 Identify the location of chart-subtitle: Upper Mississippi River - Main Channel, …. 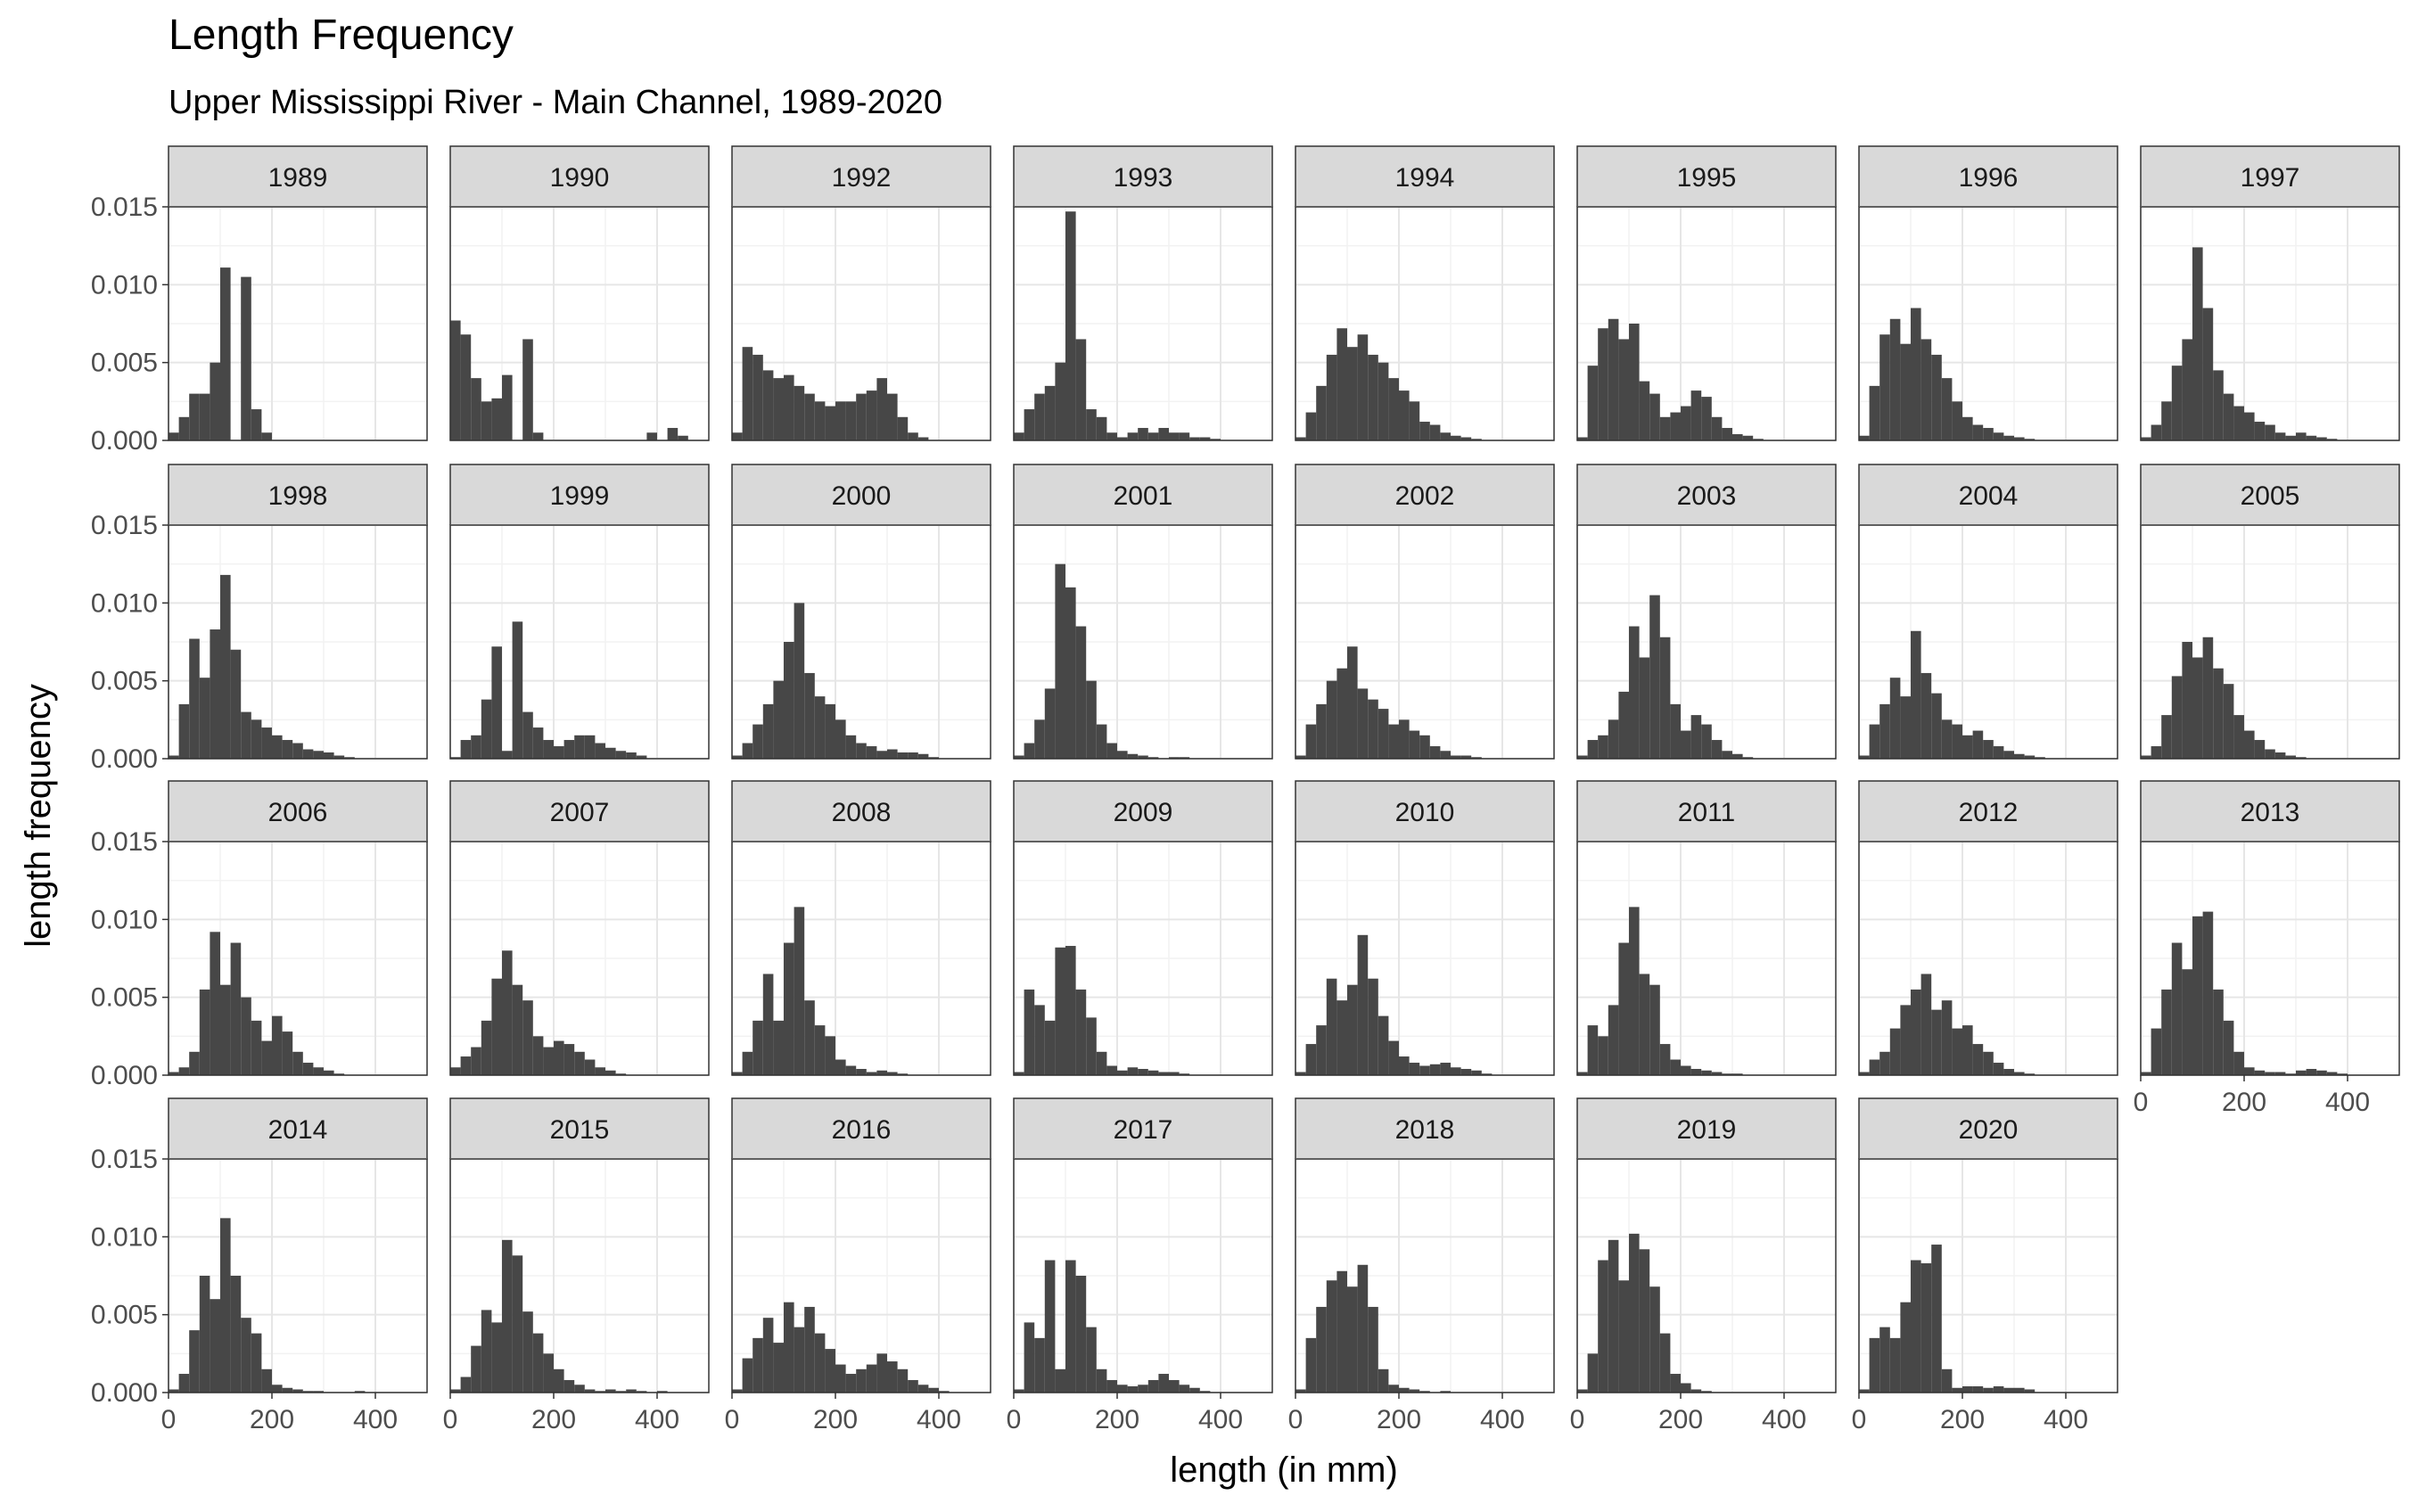
(555, 102).